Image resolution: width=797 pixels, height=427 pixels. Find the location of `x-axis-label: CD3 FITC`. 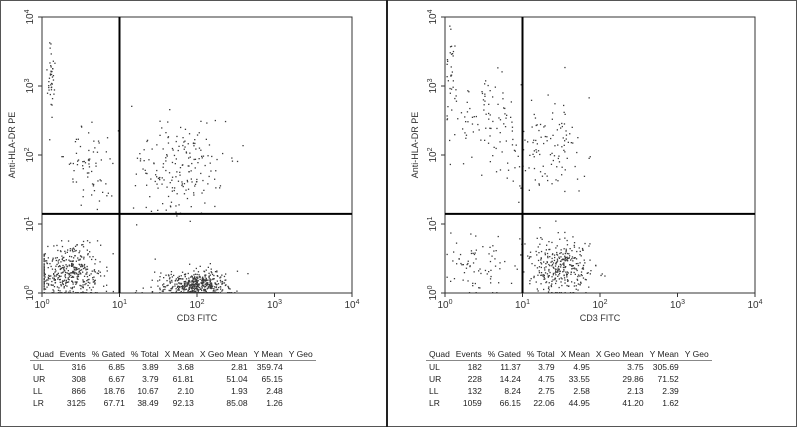

x-axis-label: CD3 FITC is located at coordinates (600, 318).